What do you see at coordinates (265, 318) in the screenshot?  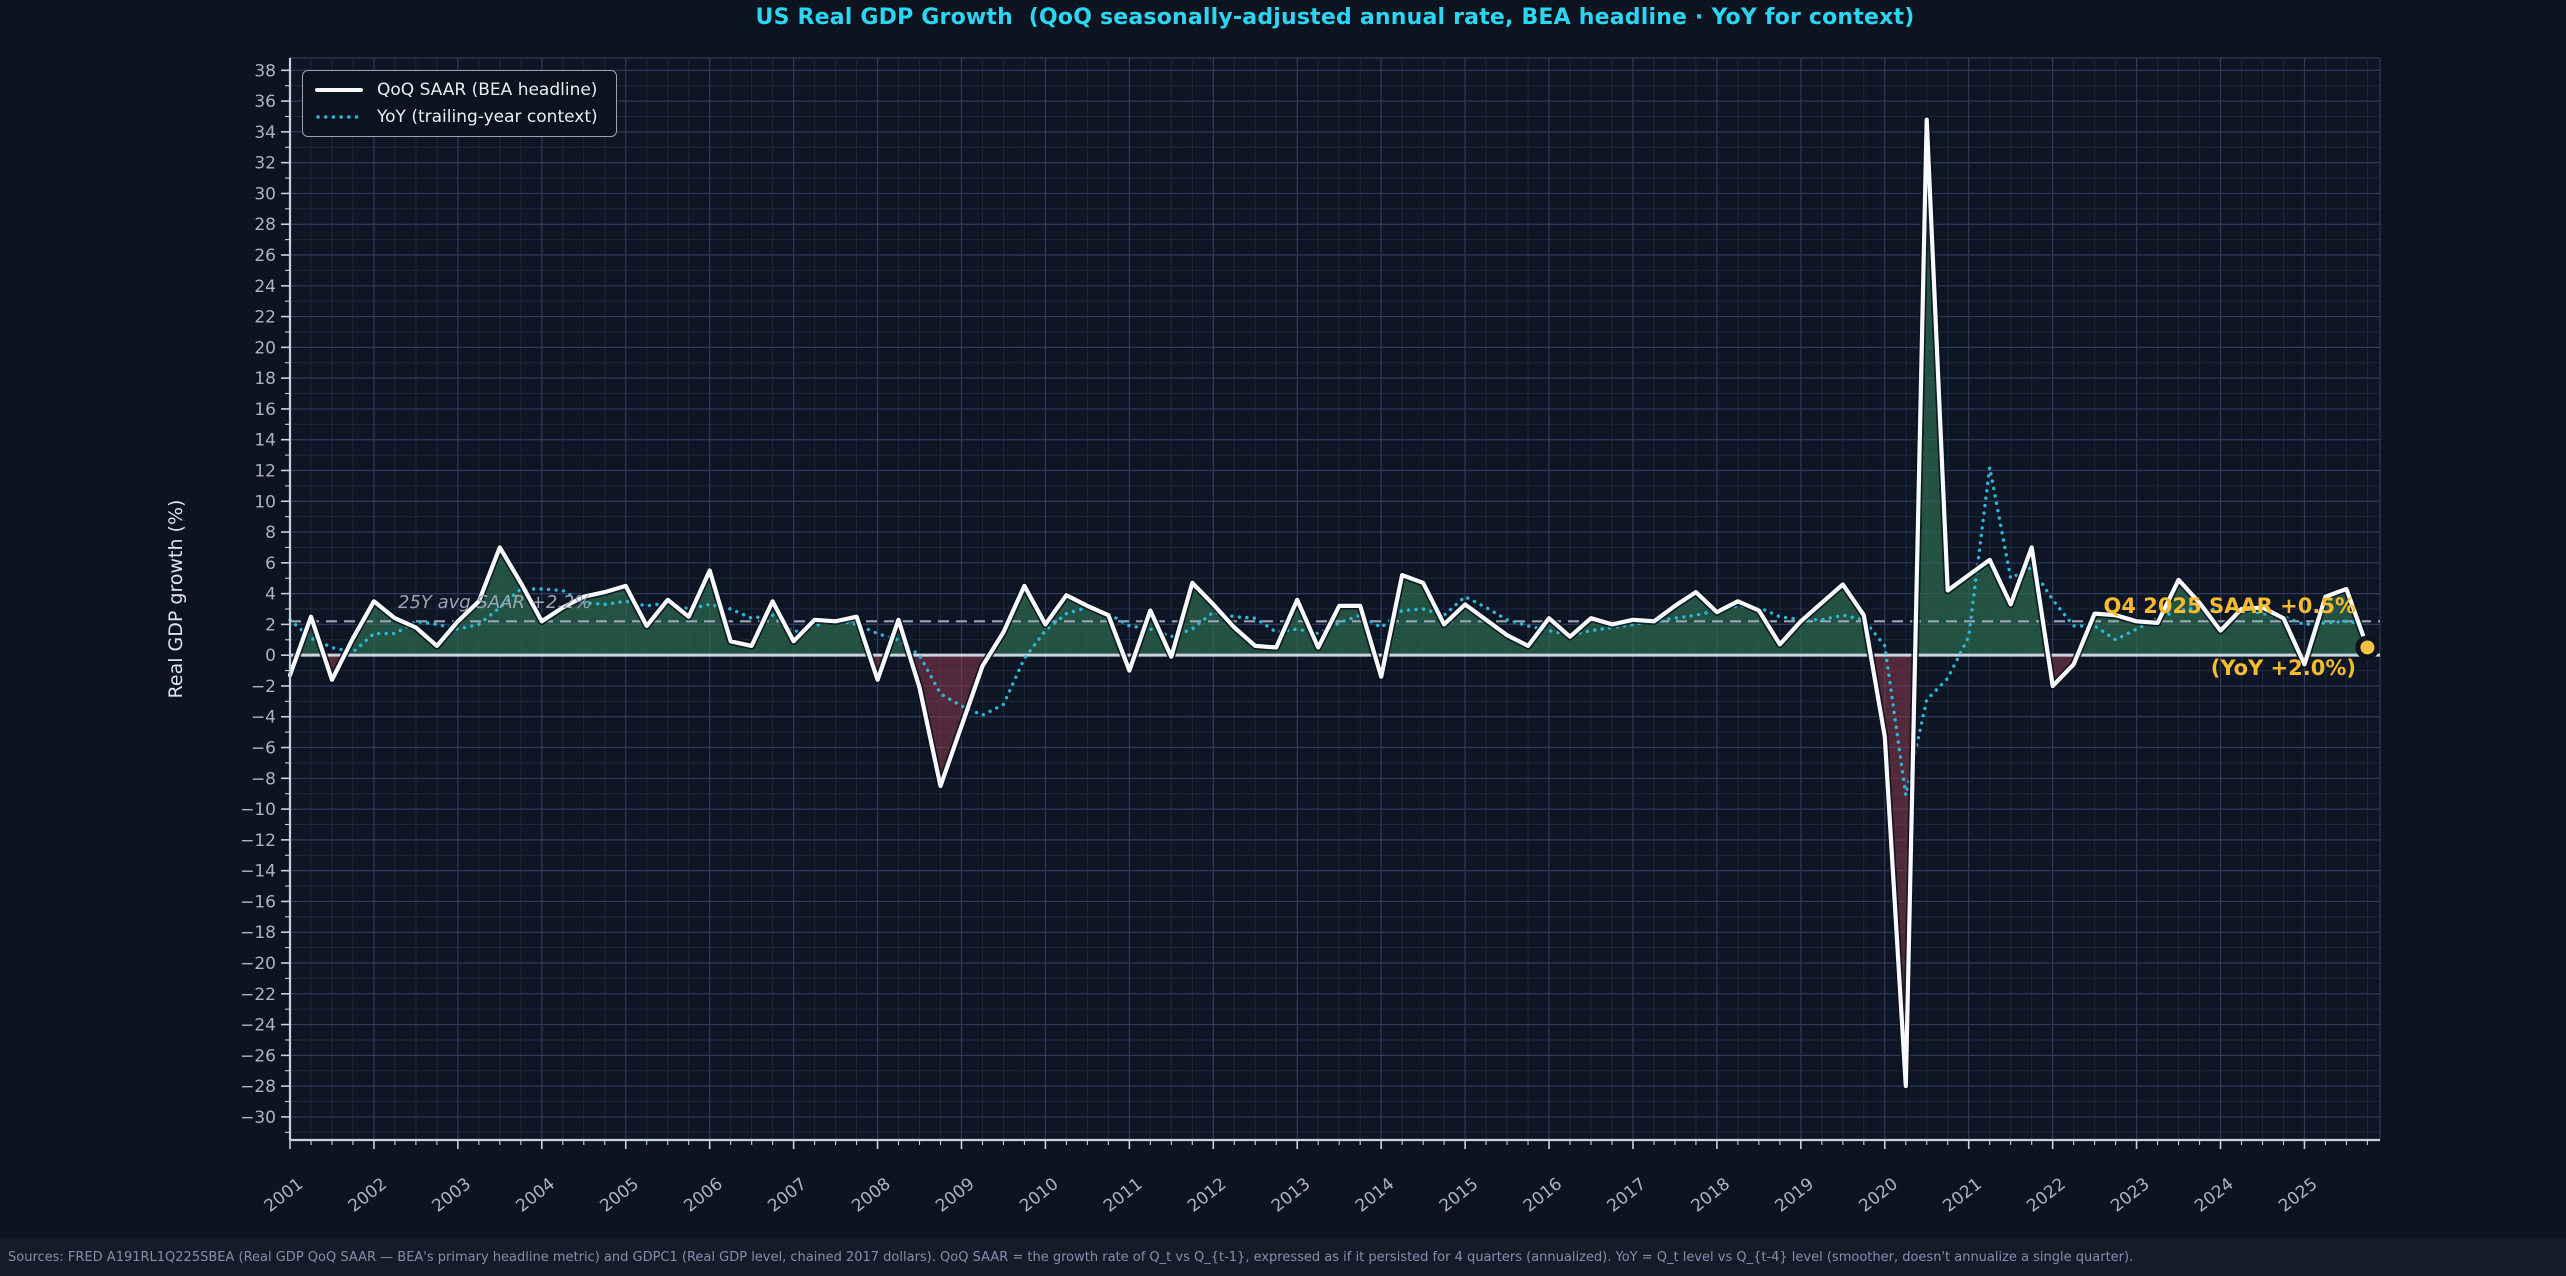 I see `svg-text: 22` at bounding box center [265, 318].